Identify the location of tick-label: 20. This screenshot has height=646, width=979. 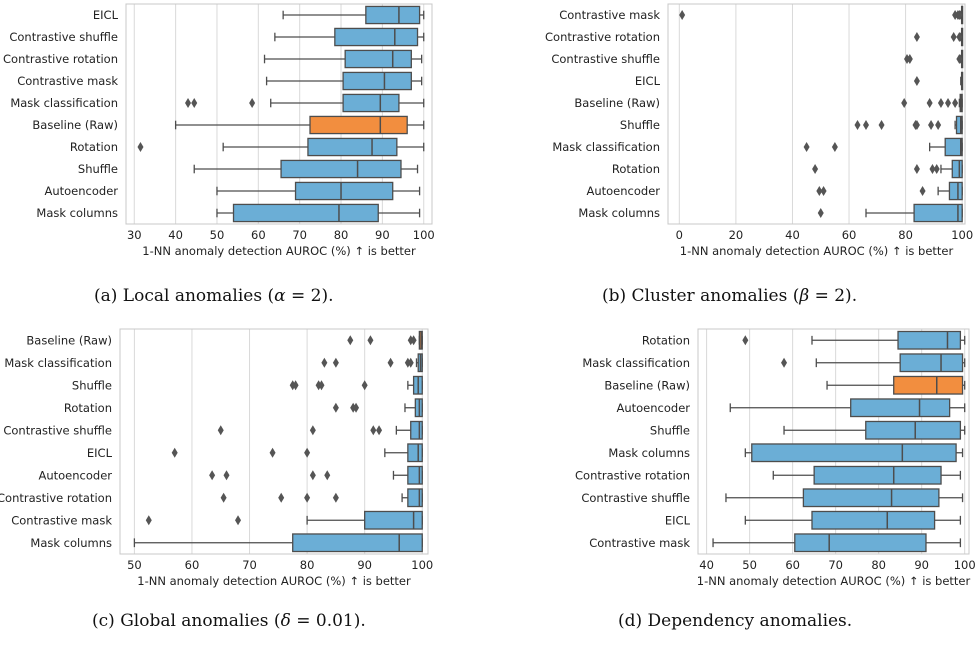
(736, 235).